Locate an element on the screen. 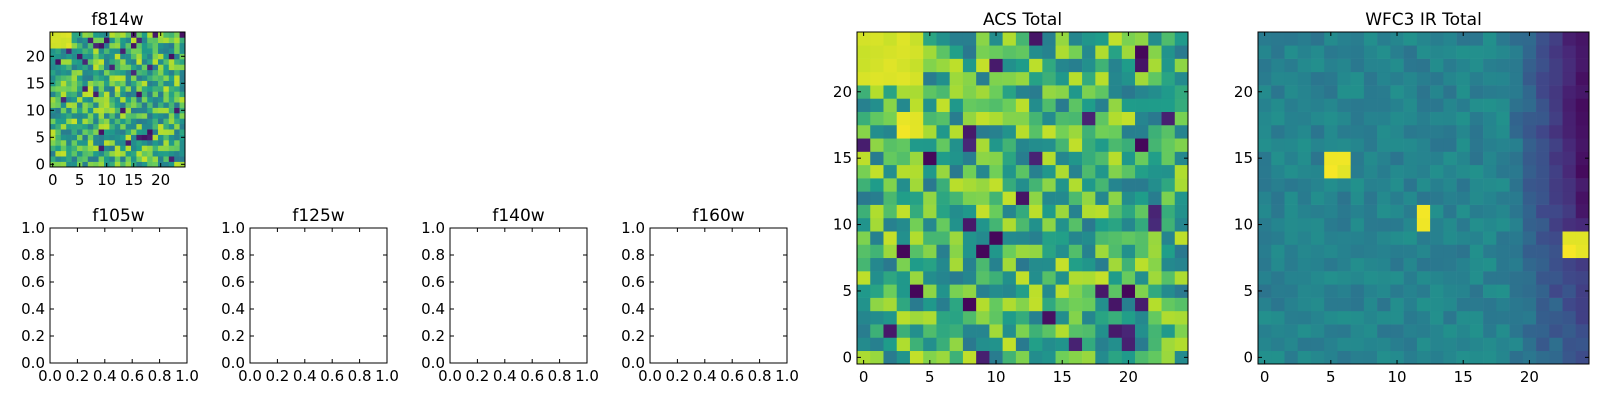  x-tick-label: 0.6 is located at coordinates (132, 376).